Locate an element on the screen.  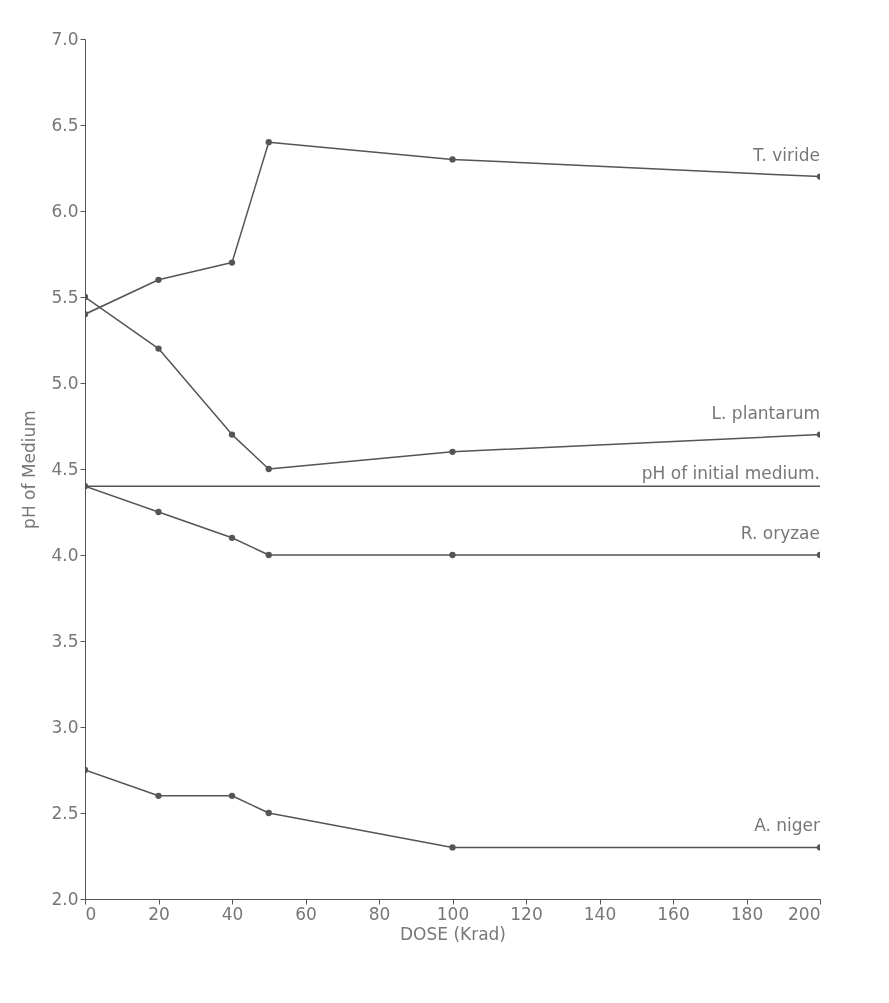
series-label: L. plantarum is located at coordinates (765, 412).